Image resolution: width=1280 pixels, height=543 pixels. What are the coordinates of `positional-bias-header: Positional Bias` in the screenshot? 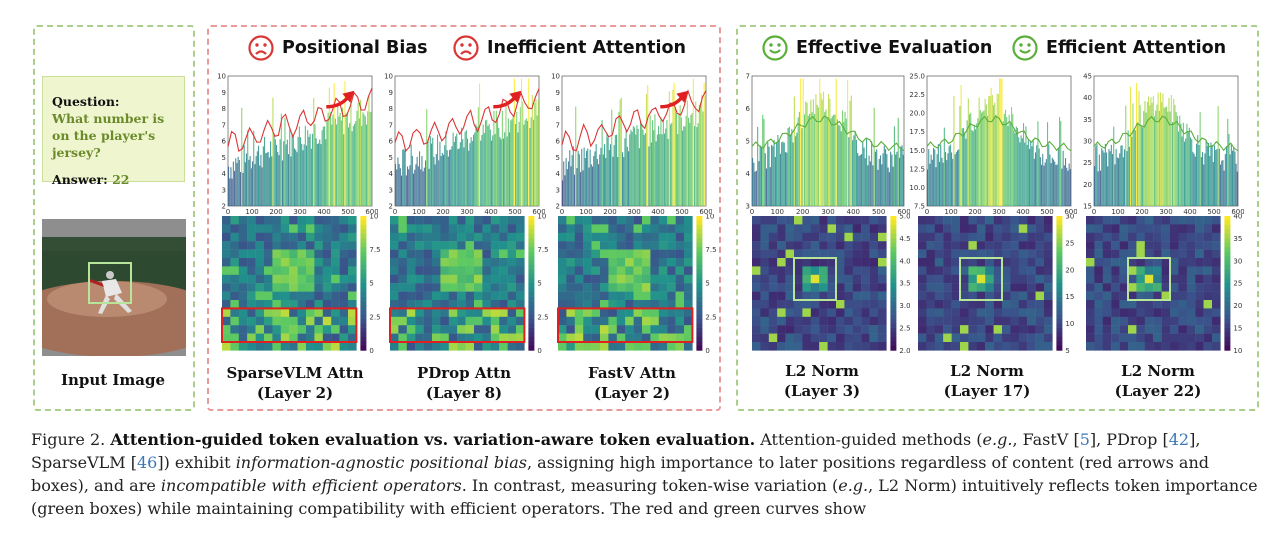 It's located at (338, 48).